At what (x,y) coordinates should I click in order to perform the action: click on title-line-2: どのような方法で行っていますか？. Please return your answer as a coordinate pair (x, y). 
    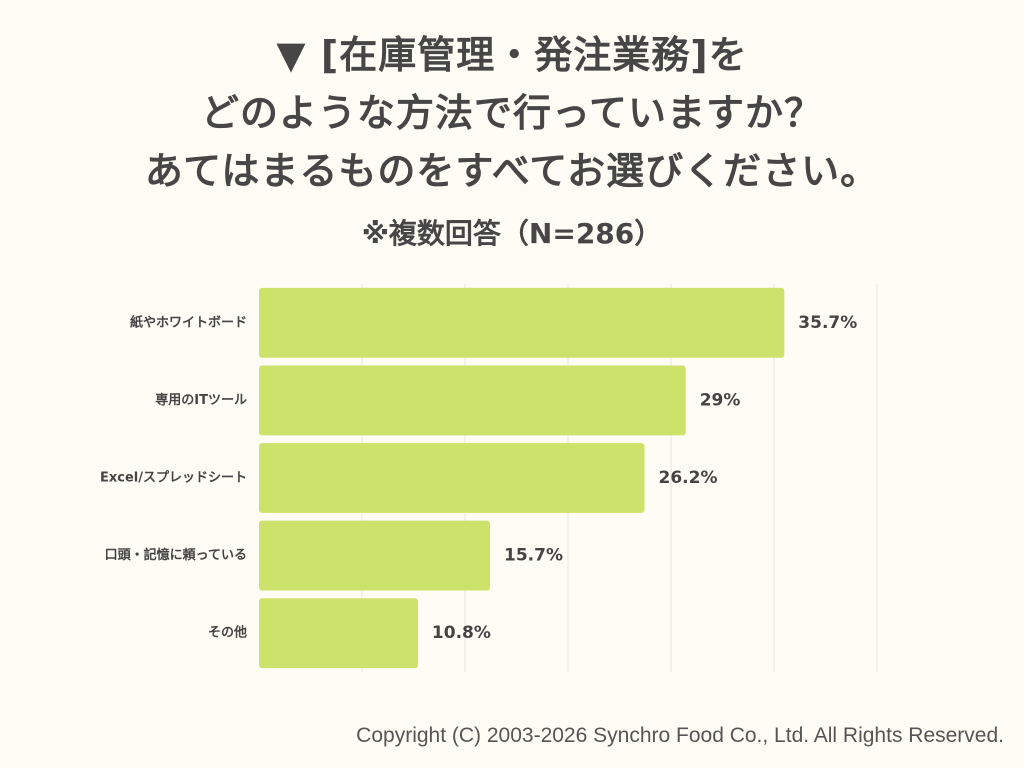
    Looking at the image, I should click on (512, 113).